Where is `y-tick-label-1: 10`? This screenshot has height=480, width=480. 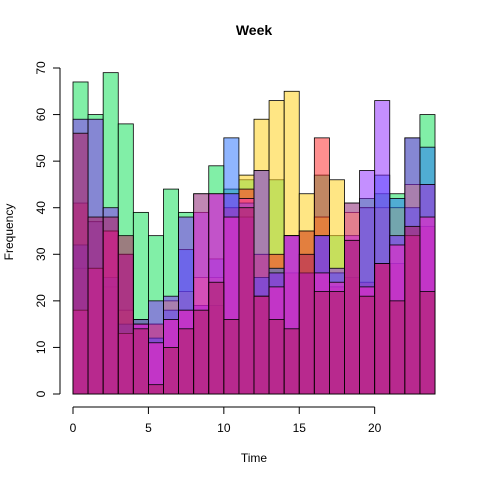
y-tick-label-1: 10 is located at coordinates (41, 347).